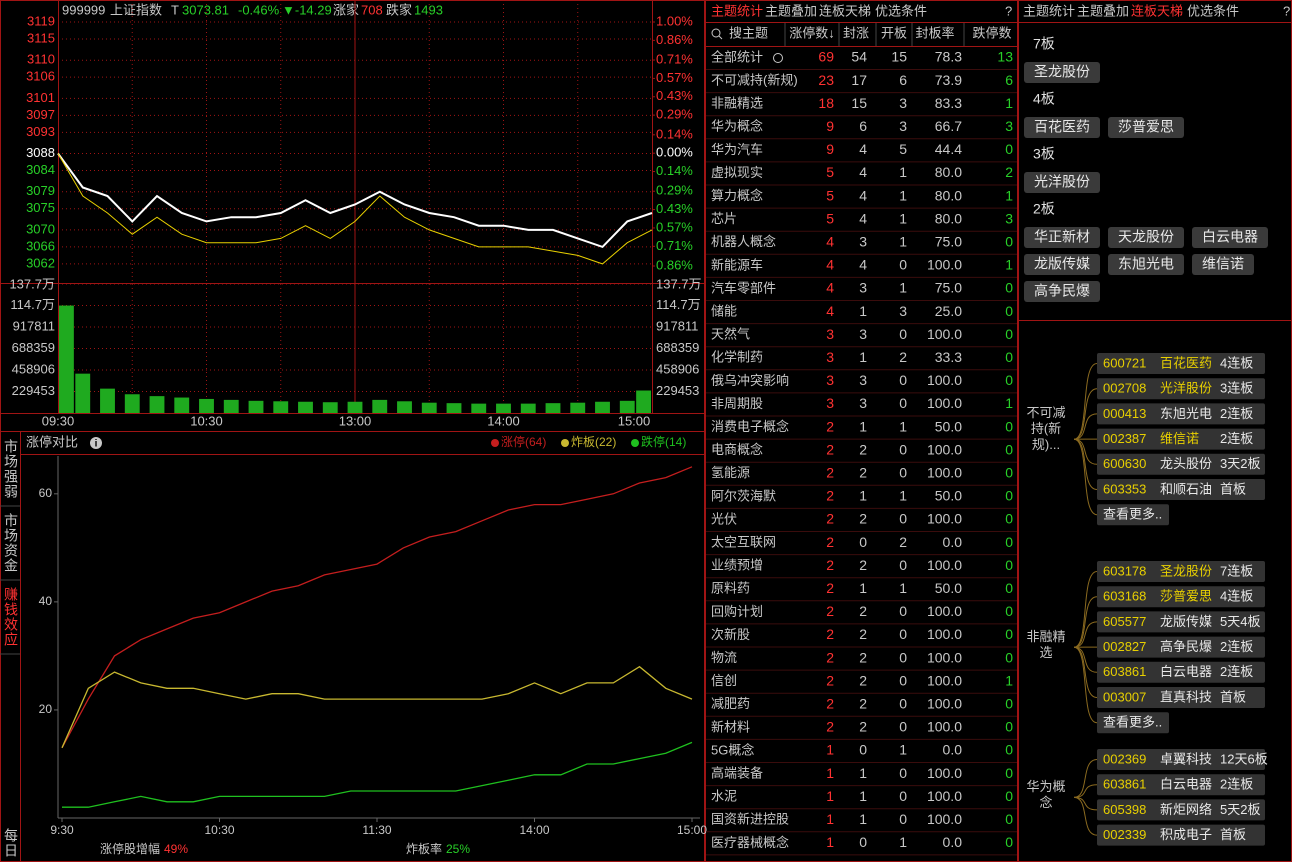 The image size is (1292, 862). Describe the element at coordinates (737, 195) in the screenshot. I see `topic-name: 算力概念` at that location.